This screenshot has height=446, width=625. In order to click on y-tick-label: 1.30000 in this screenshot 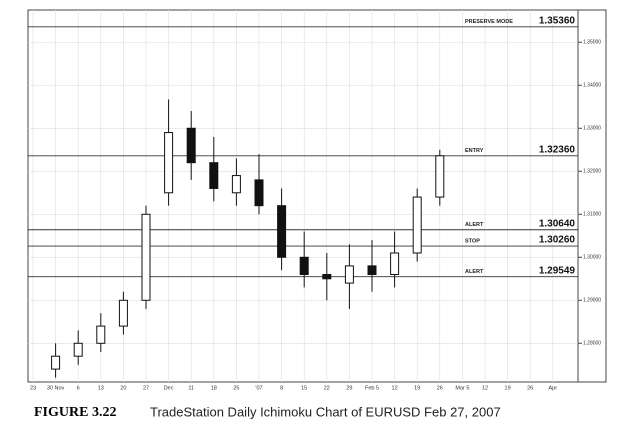, I will do `click(592, 258)`.